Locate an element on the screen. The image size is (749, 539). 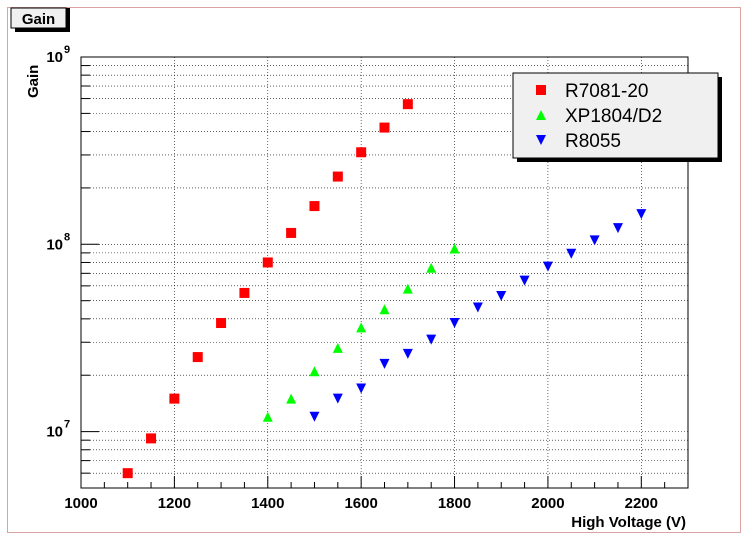
x-tick-label: 2000 is located at coordinates (547, 503).